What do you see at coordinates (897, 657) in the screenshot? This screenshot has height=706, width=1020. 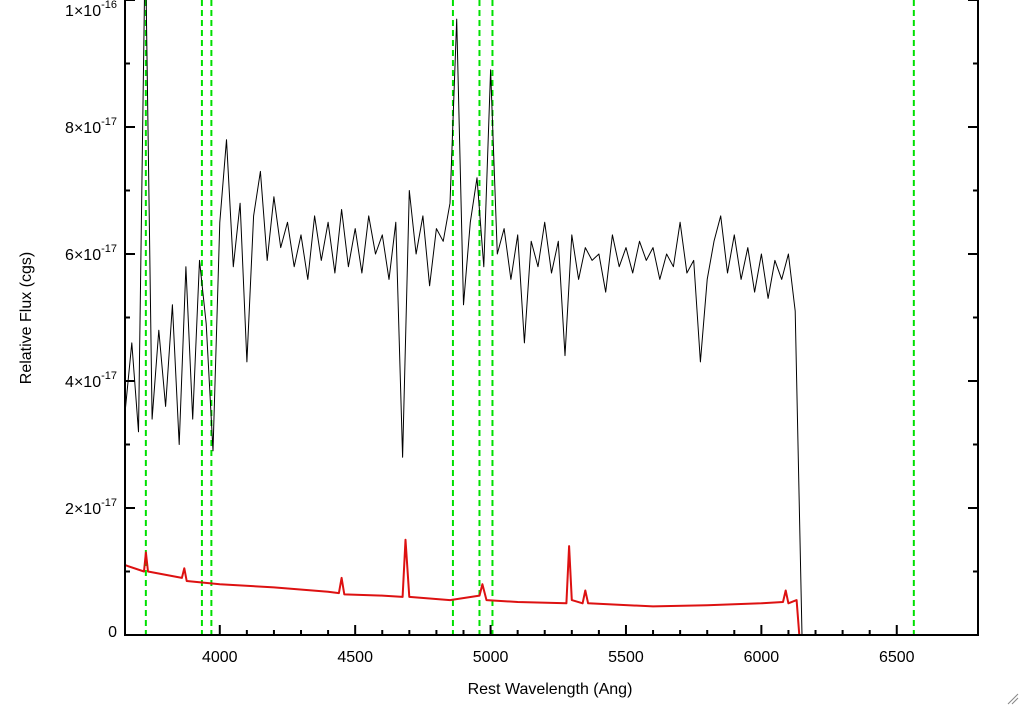 I see `x-tick-label: 6500` at bounding box center [897, 657].